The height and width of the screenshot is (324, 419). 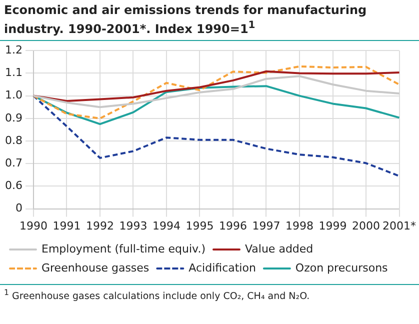 What do you see at coordinates (200, 225) in the screenshot?
I see `x-tick-label: 1995` at bounding box center [200, 225].